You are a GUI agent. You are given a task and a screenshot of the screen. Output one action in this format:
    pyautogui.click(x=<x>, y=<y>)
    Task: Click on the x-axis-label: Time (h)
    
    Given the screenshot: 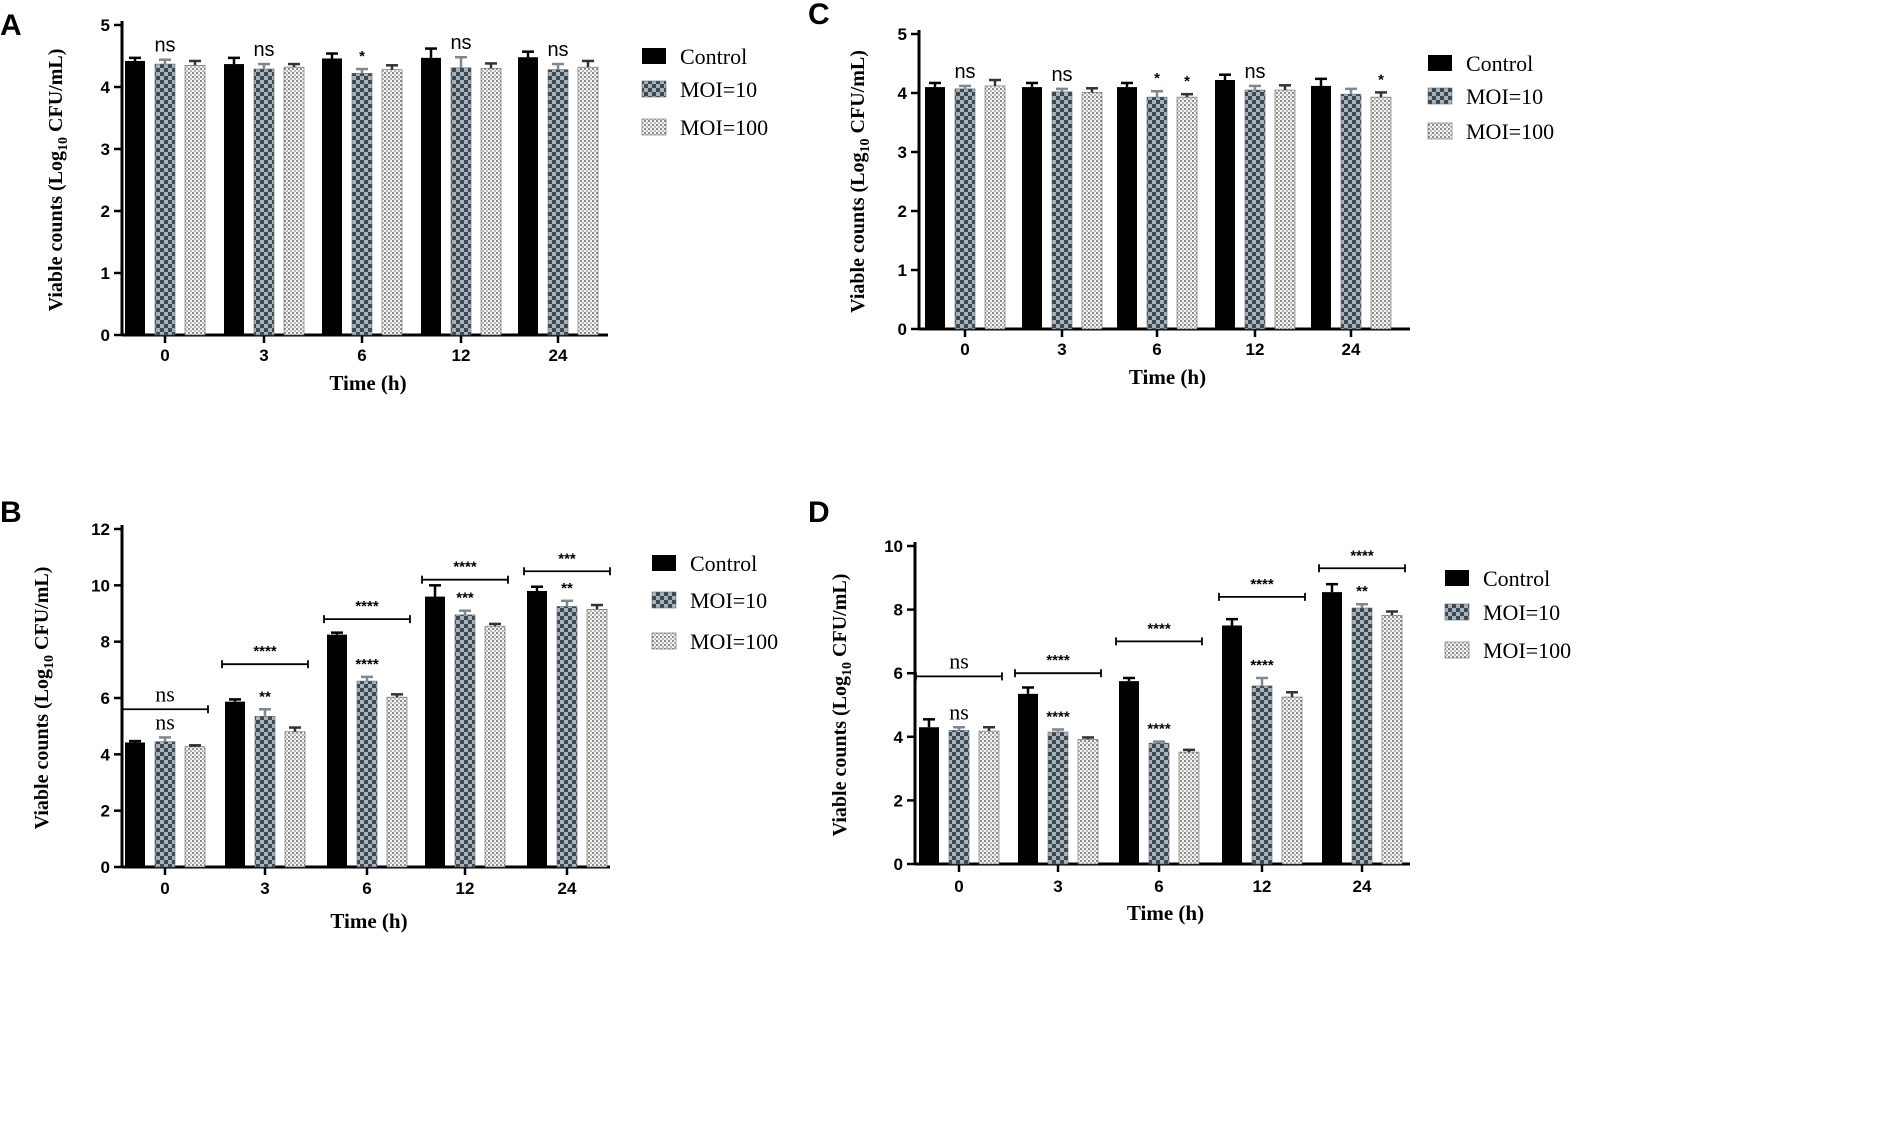 What is the action you would take?
    pyautogui.click(x=367, y=383)
    